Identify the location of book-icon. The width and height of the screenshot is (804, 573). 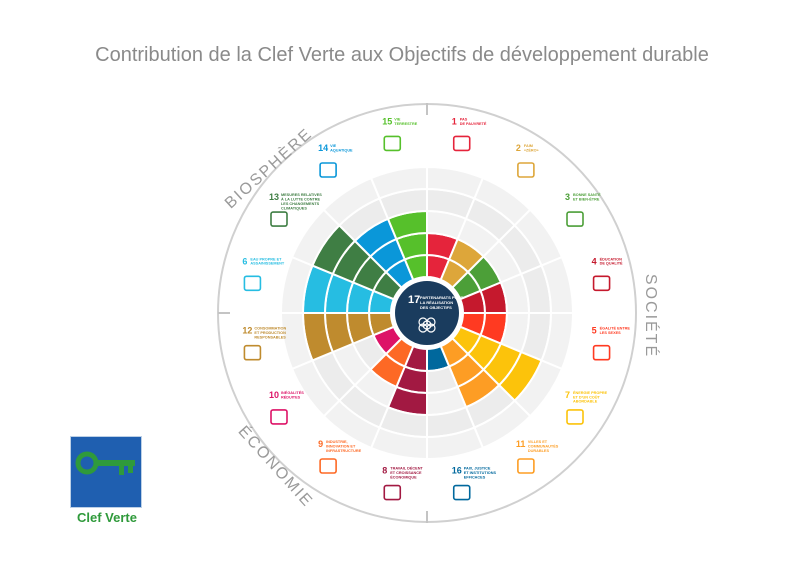
(601, 283).